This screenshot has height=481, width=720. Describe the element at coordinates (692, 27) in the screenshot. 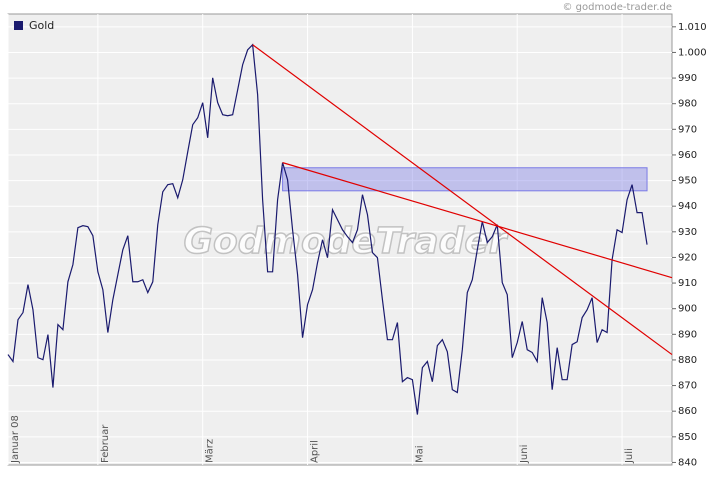

I see `y-tick-label: 1.010` at that location.